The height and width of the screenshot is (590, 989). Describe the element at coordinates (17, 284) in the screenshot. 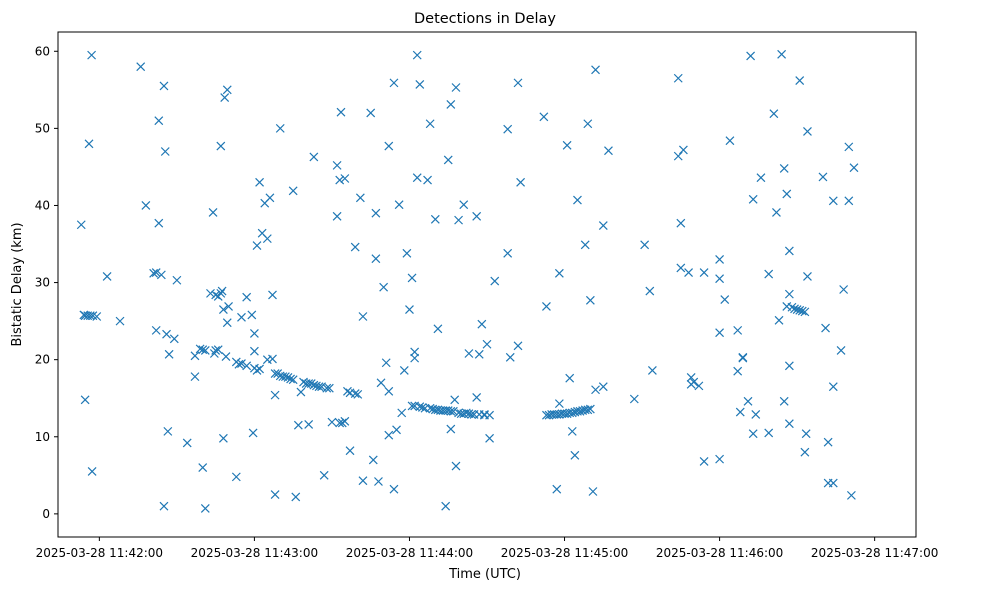

I see `y-axis-label: Bistatic Delay (km)` at that location.